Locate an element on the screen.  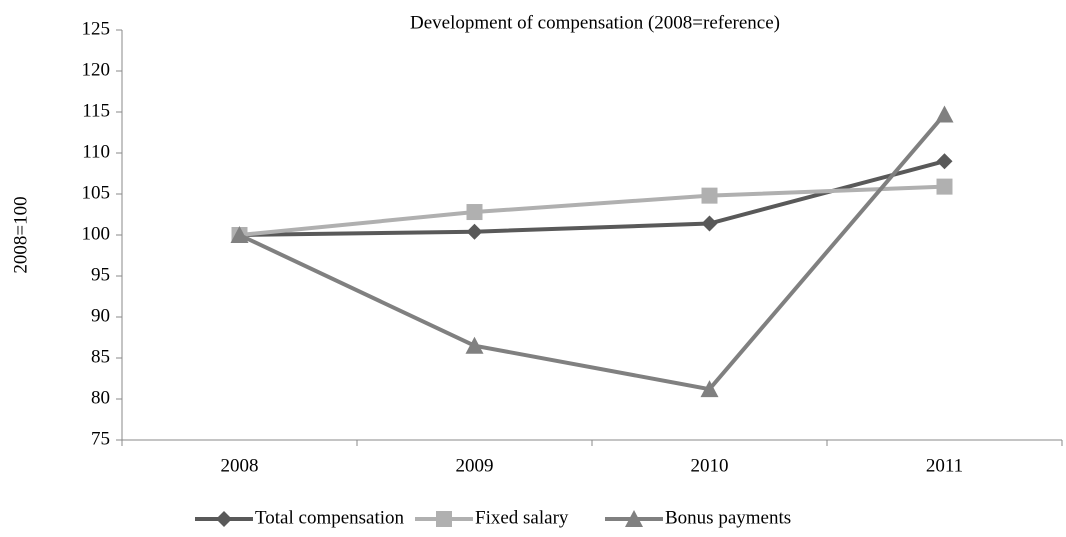
y-axis-label: 2008=100 is located at coordinates (20, 234).